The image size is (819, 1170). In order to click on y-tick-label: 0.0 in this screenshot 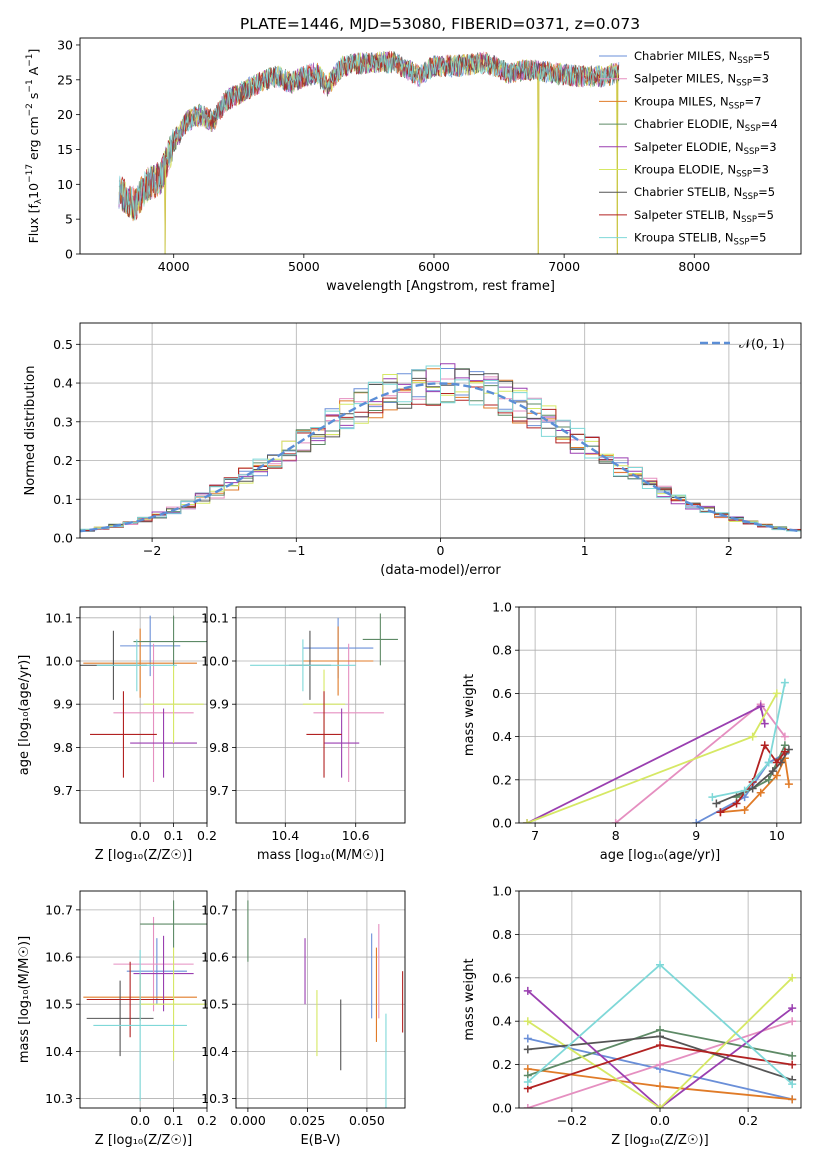, I will do `click(502, 1108)`.